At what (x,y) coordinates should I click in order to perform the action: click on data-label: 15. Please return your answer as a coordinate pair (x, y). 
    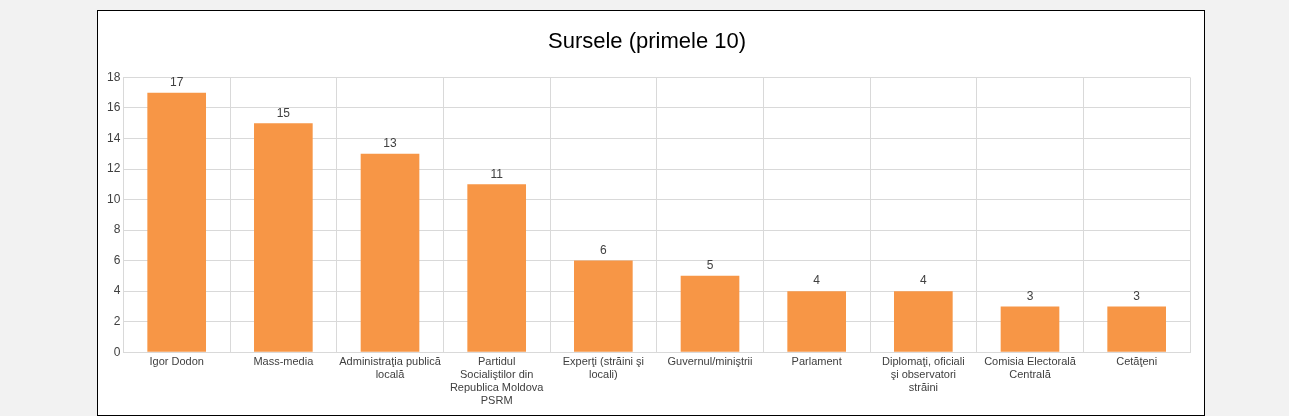
    Looking at the image, I should click on (283, 112).